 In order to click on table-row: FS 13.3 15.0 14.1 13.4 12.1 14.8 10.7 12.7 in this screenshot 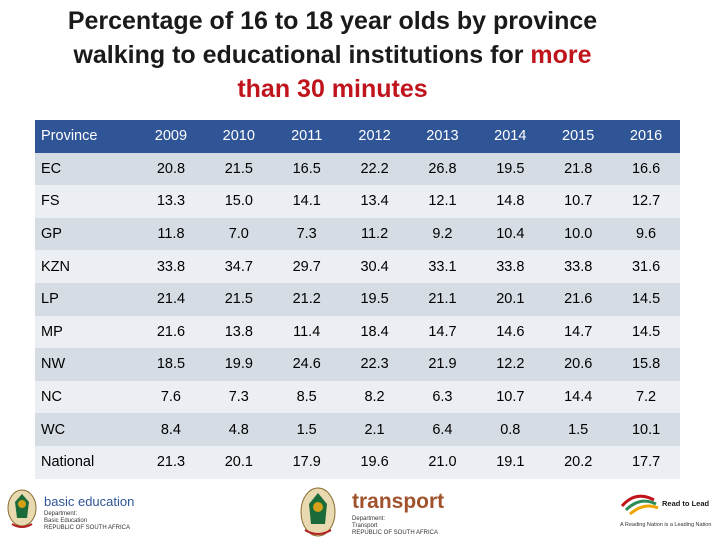, I will do `click(357, 201)`.